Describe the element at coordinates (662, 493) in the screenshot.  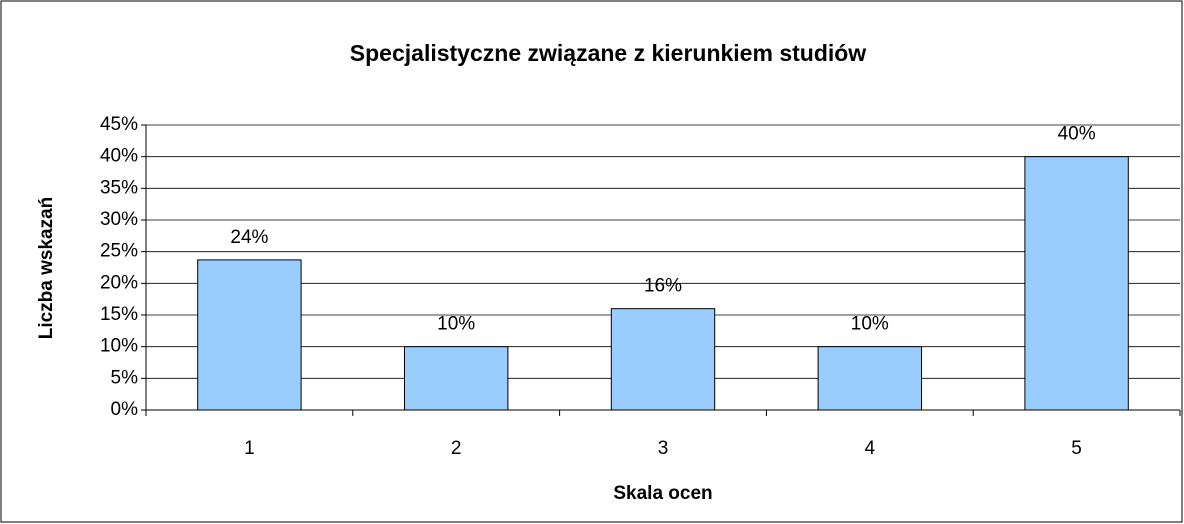
I see `x-axis-label: Skala ocen` at that location.